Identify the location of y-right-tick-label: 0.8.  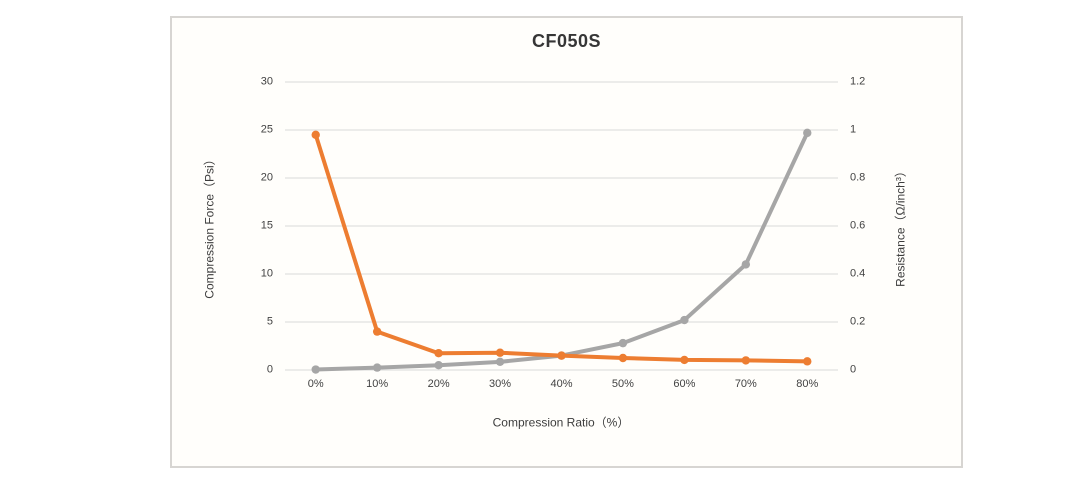
(858, 177).